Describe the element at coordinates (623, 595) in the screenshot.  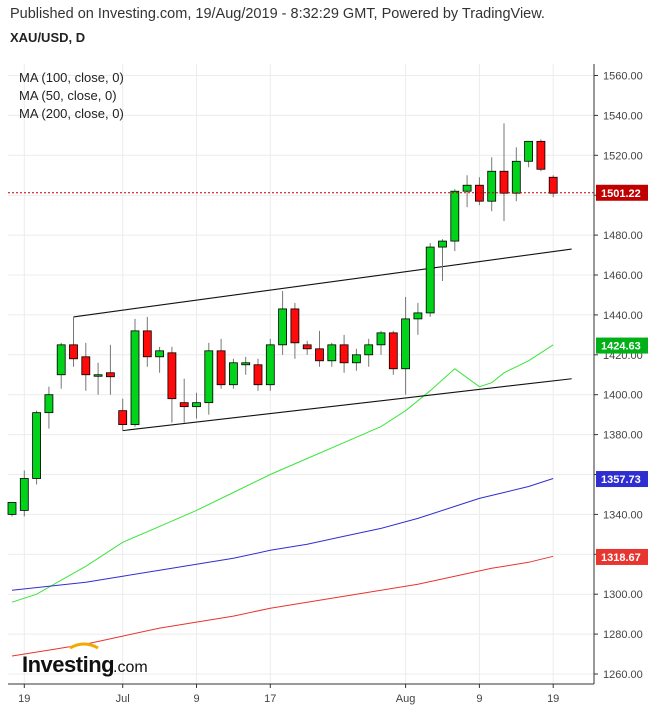
I see `ytick-label-1300: 1300.00` at that location.